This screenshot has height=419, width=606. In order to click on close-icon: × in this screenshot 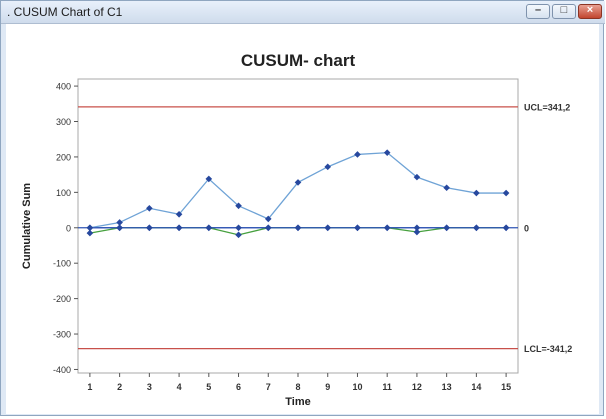, I will do `click(590, 10)`.